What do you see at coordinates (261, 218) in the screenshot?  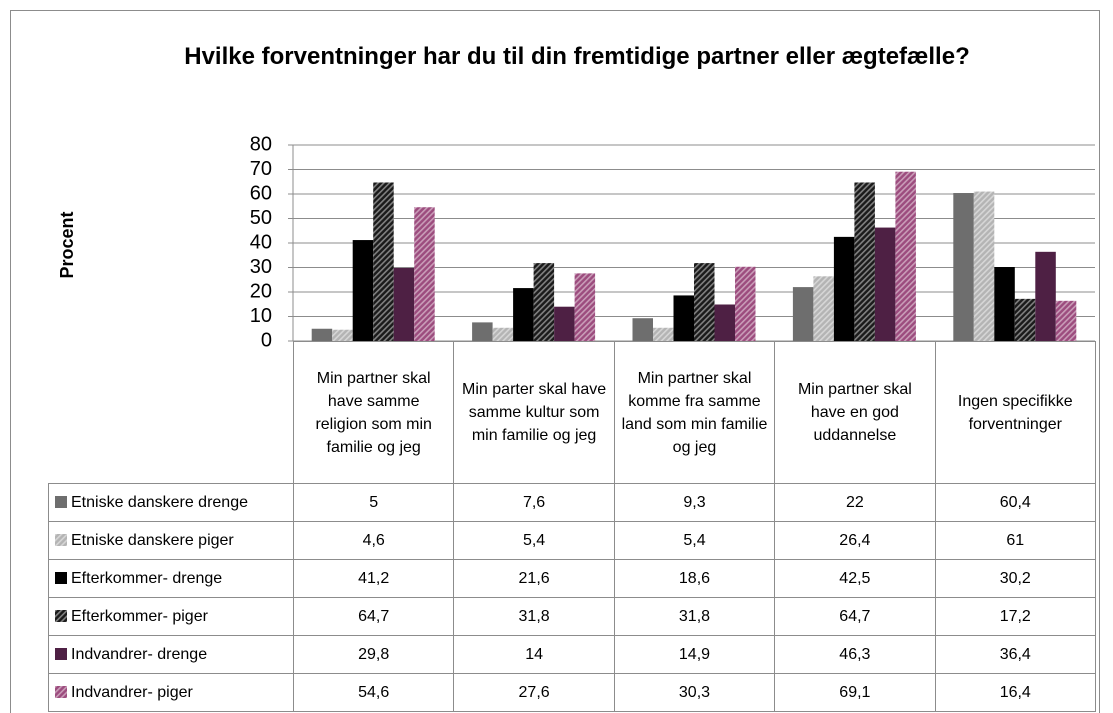 I see `y-tick-label: 50` at bounding box center [261, 218].